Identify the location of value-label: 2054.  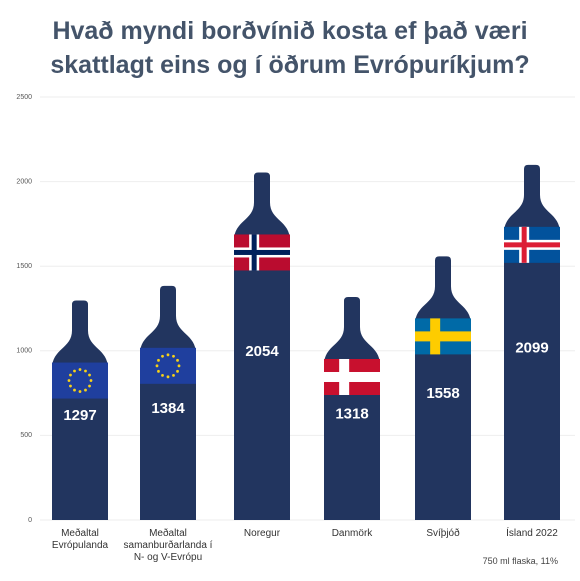
(262, 351).